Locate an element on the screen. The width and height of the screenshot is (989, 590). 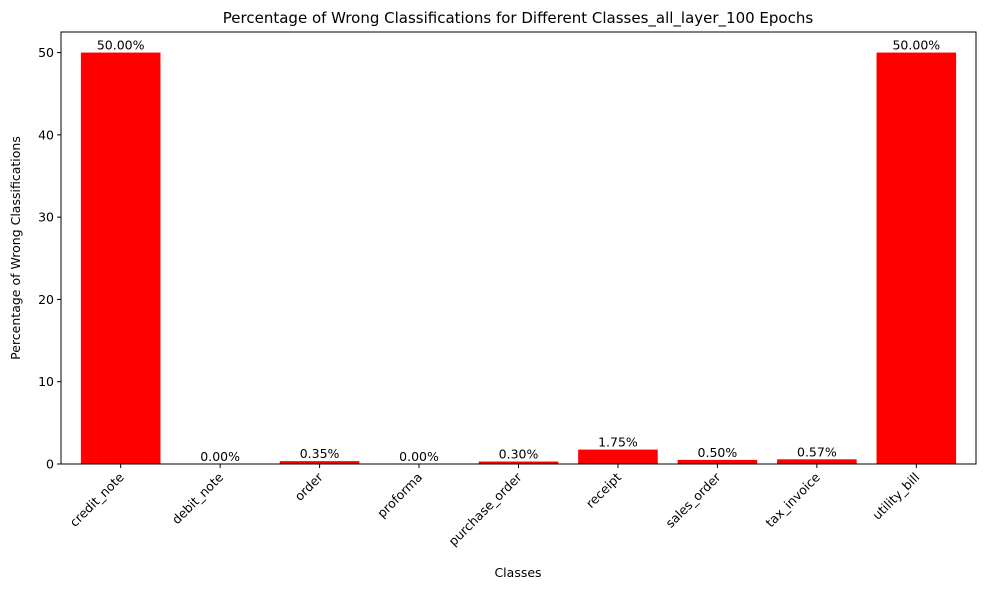
y-tick-label-50: 50 is located at coordinates (46, 52).